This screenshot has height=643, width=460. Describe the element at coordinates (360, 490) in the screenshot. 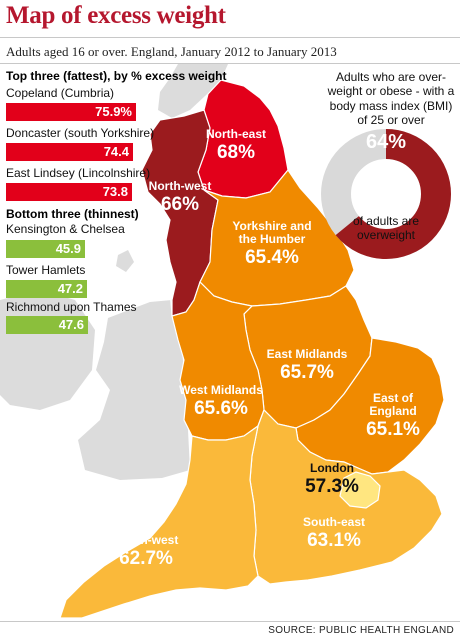

I see `region-london` at that location.